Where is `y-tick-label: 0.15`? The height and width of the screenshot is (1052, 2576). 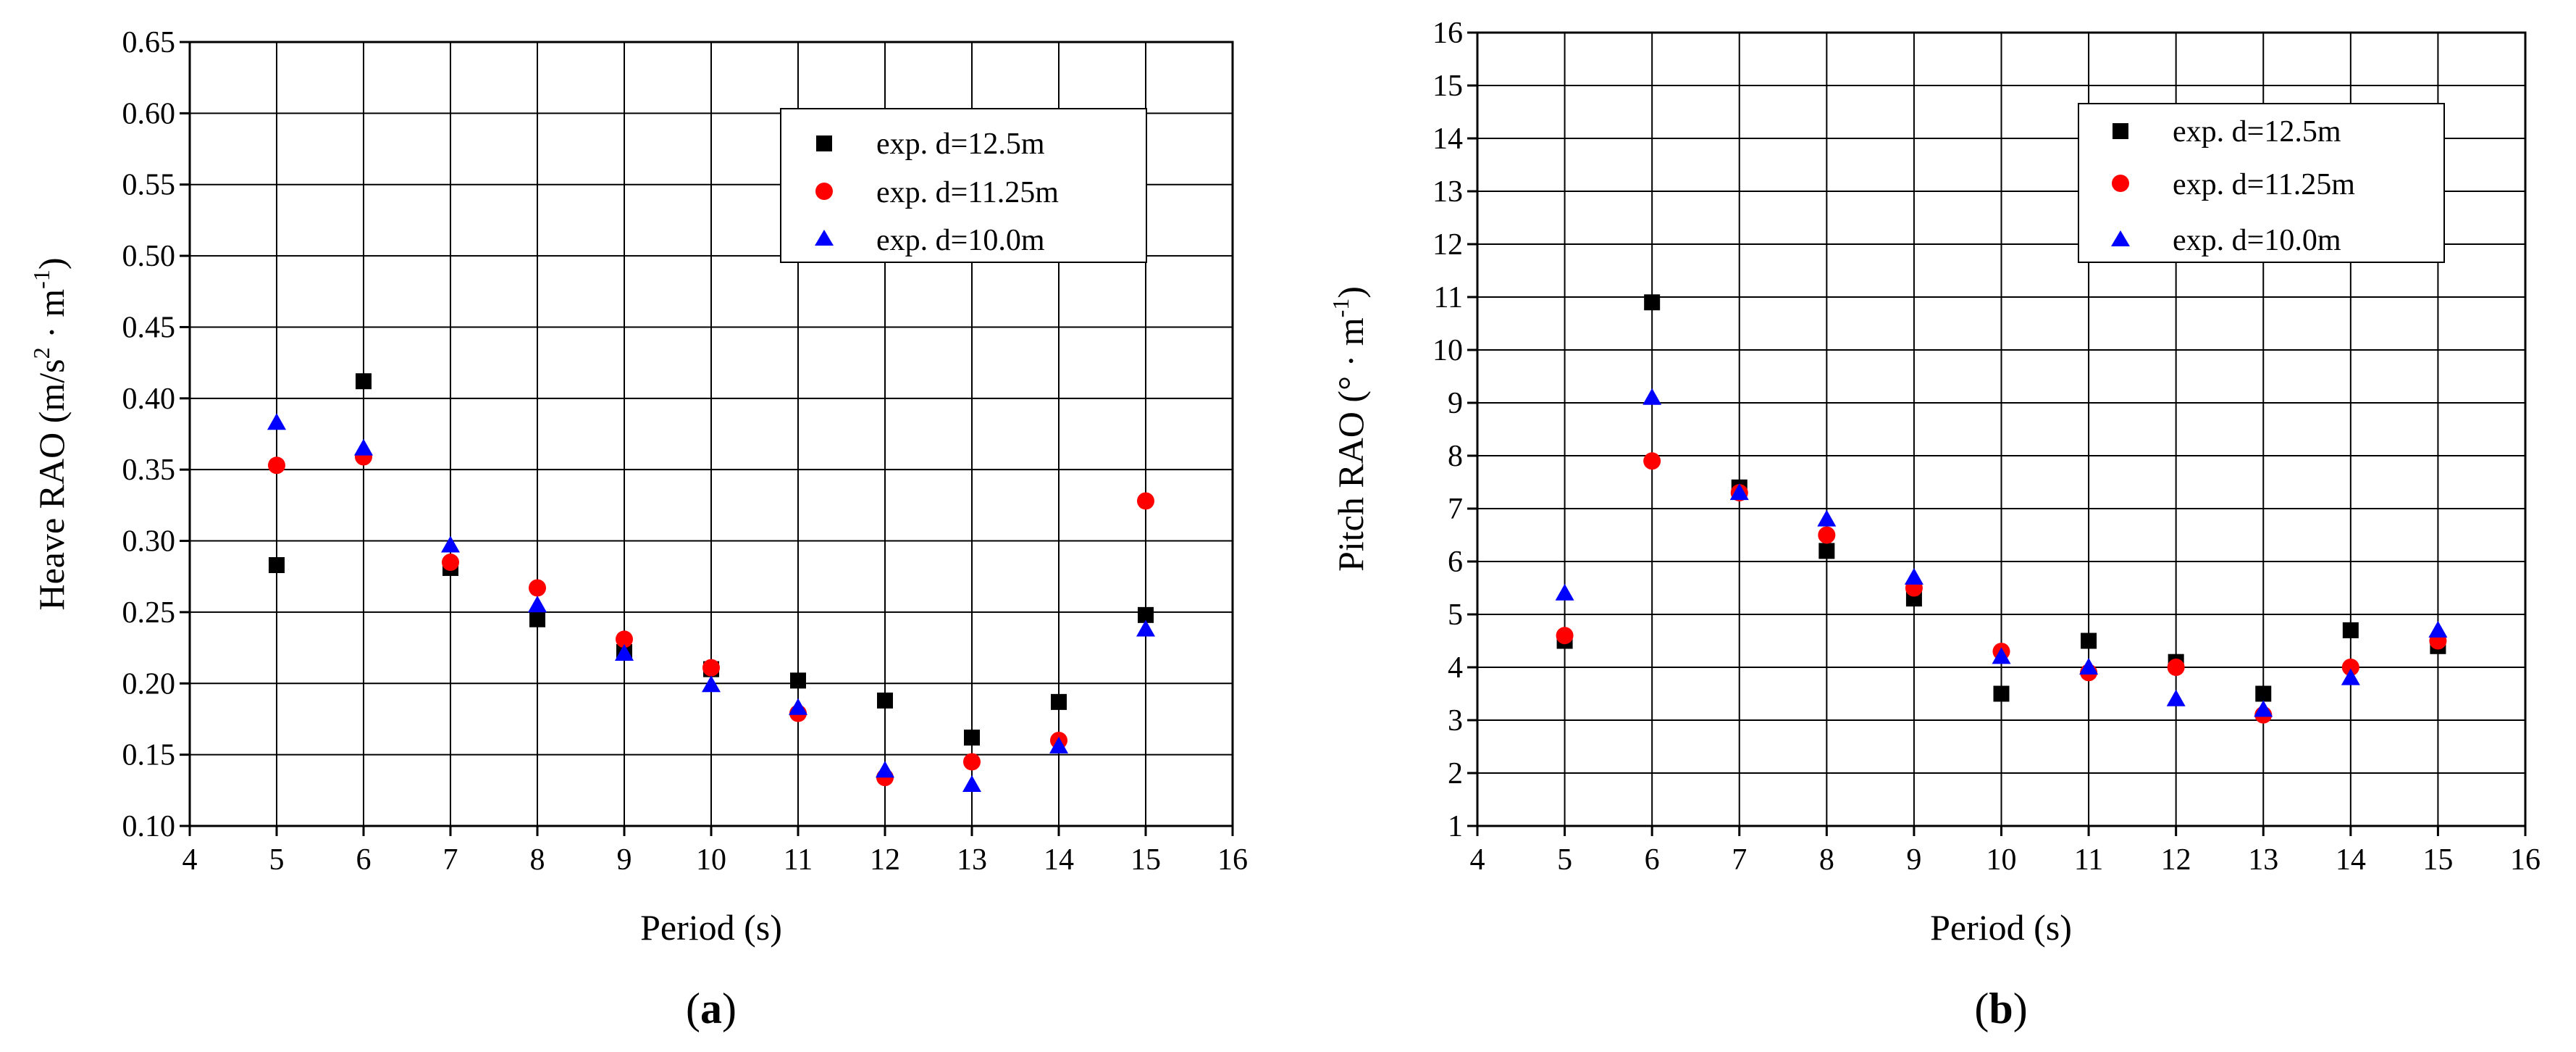
y-tick-label: 0.15 is located at coordinates (149, 755).